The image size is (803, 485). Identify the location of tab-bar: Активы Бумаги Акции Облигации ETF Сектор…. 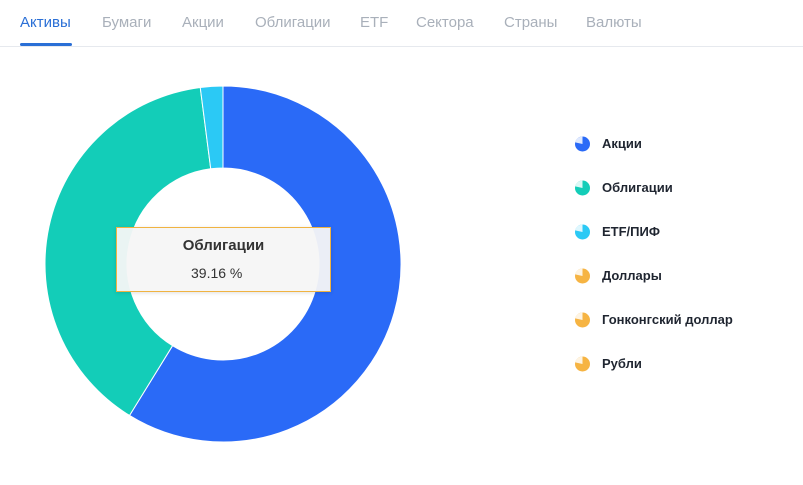
(401, 23).